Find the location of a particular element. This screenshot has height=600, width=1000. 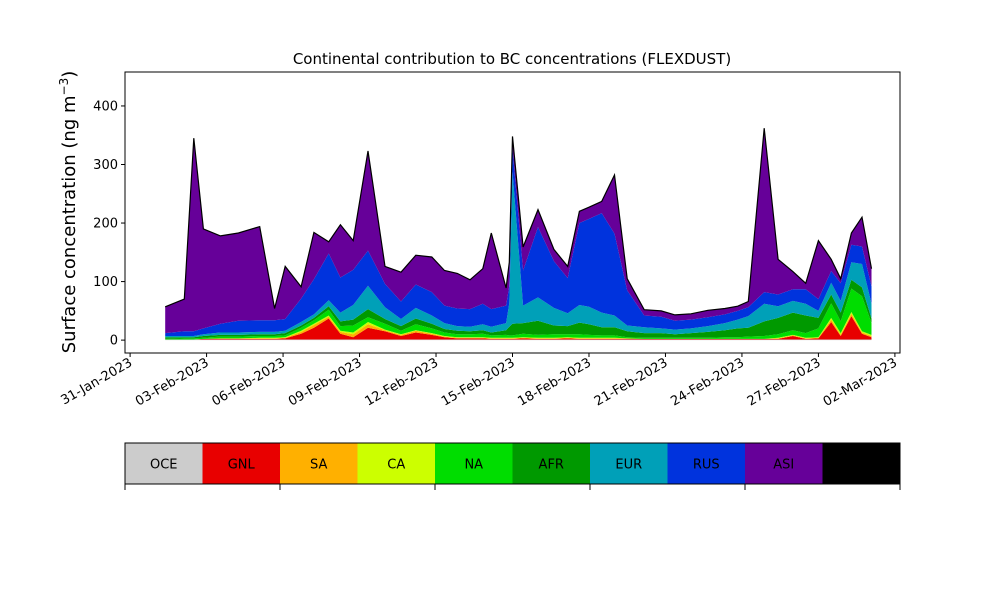

legend-swatch-sa is located at coordinates (319, 463).